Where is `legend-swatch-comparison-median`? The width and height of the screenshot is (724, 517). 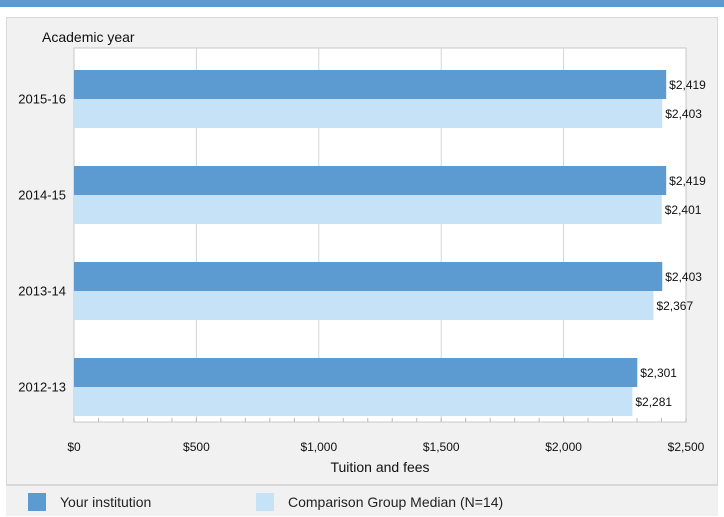 legend-swatch-comparison-median is located at coordinates (265, 501).